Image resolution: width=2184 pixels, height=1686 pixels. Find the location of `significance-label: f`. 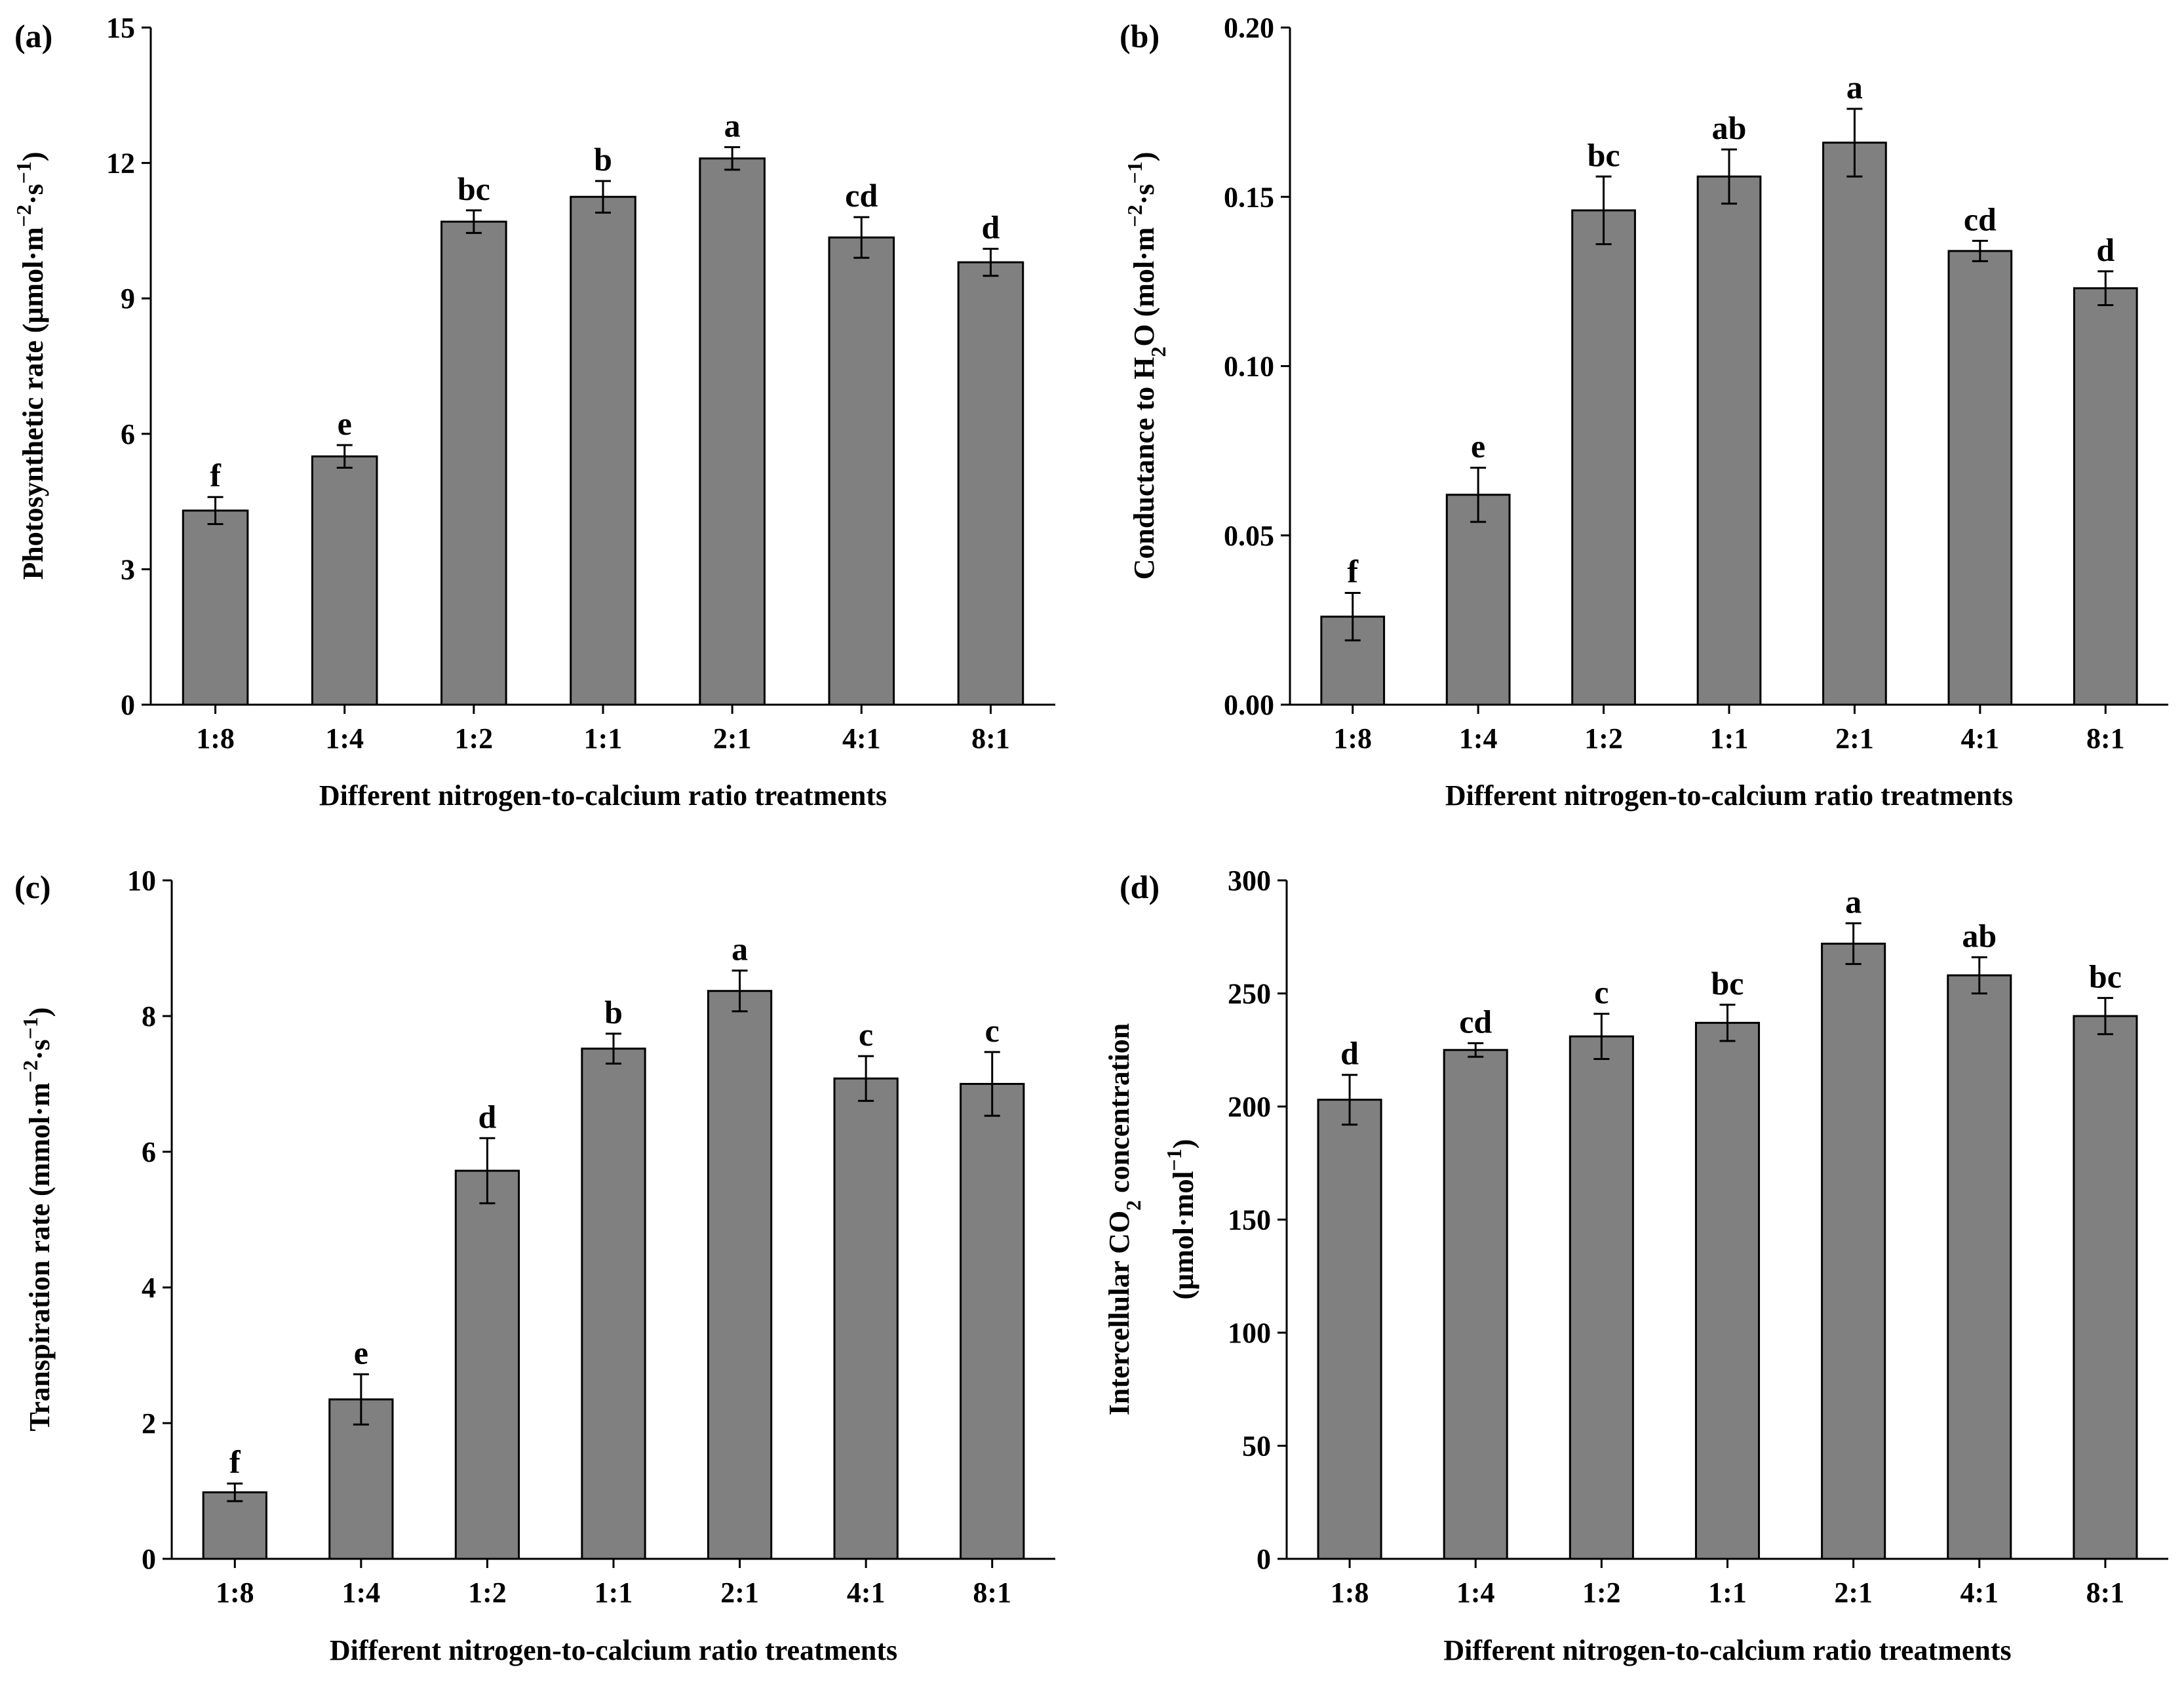

significance-label: f is located at coordinates (1353, 571).